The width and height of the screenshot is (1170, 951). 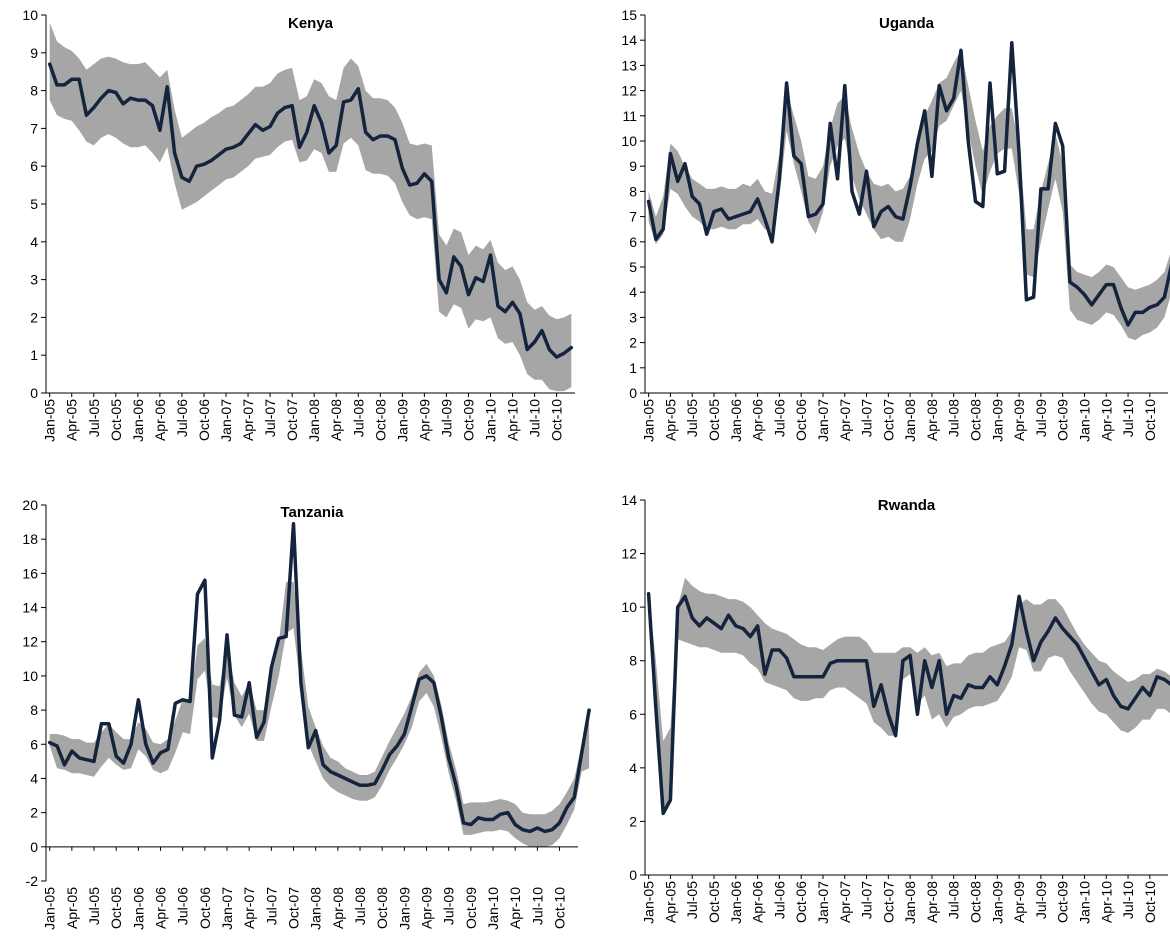 I want to click on y-tick-label: 13, so click(x=629, y=65).